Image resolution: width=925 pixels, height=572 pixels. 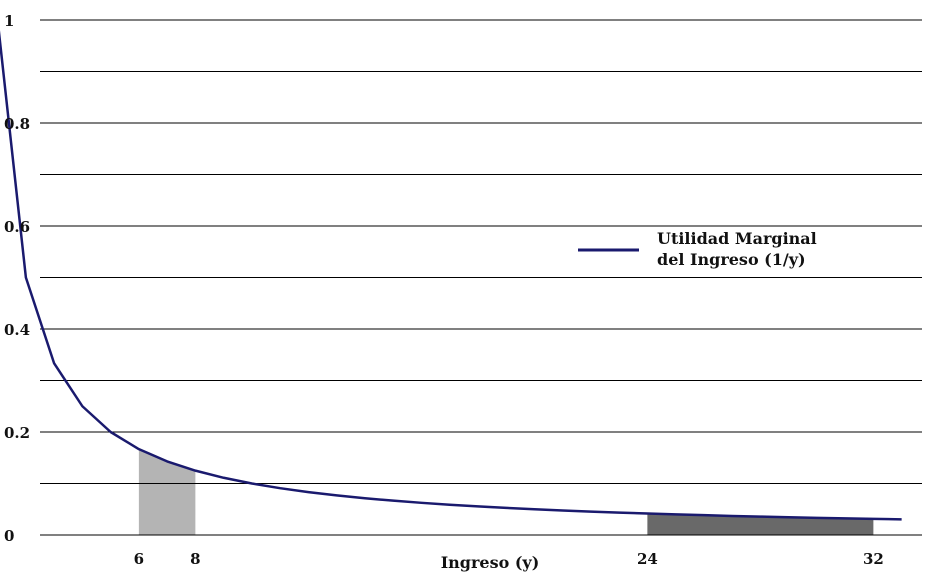 I want to click on shaded-regions, so click(x=506, y=492).